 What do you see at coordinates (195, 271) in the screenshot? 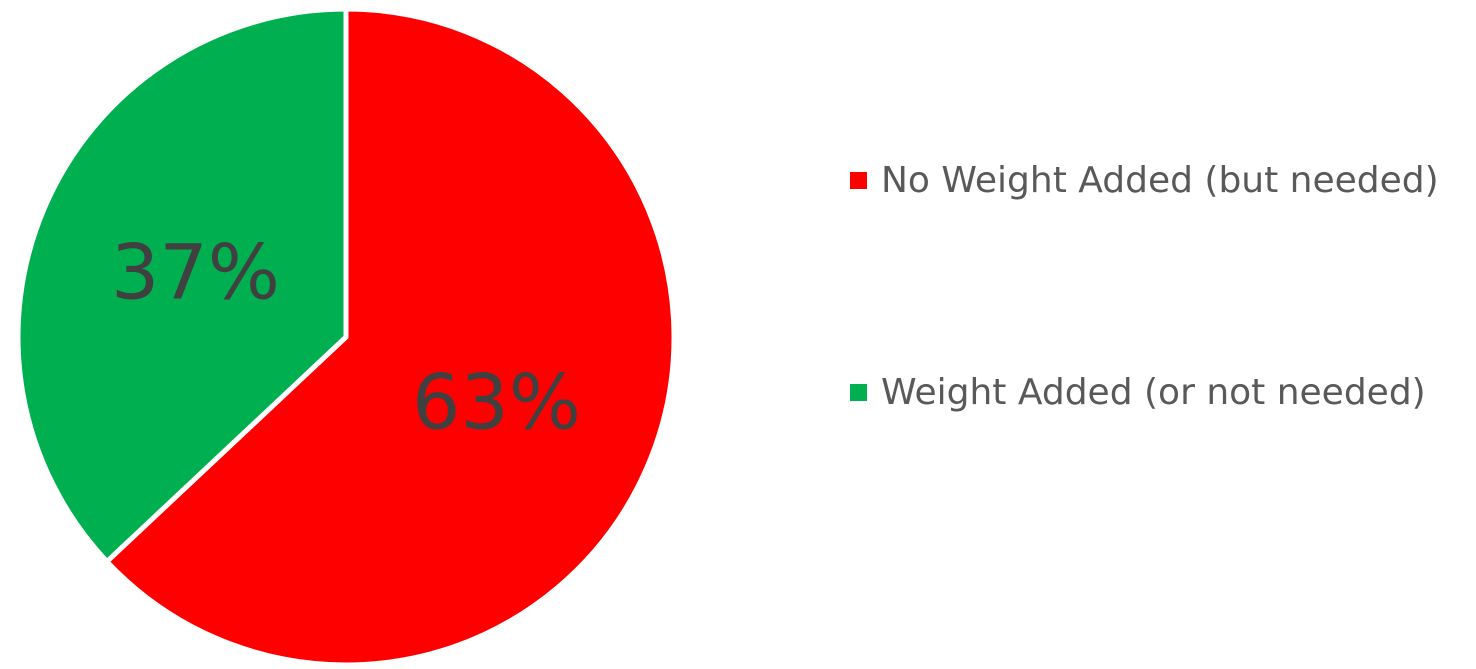
I see `slice-data-label: 37%` at bounding box center [195, 271].